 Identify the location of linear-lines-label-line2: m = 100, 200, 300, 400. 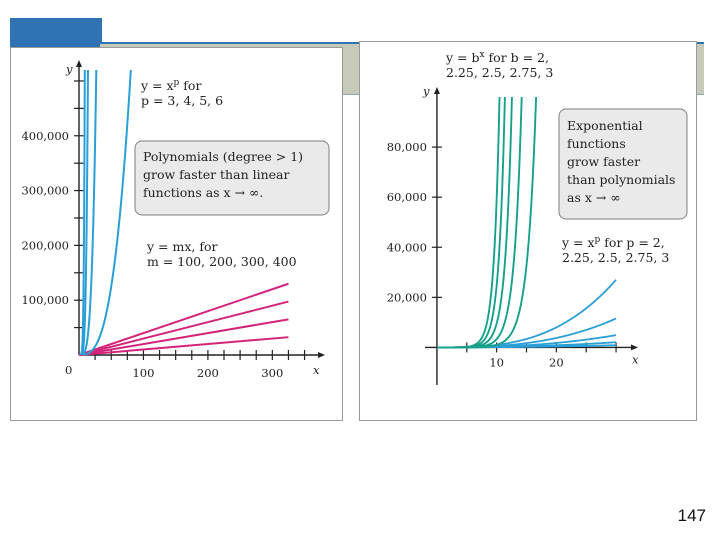
(222, 261).